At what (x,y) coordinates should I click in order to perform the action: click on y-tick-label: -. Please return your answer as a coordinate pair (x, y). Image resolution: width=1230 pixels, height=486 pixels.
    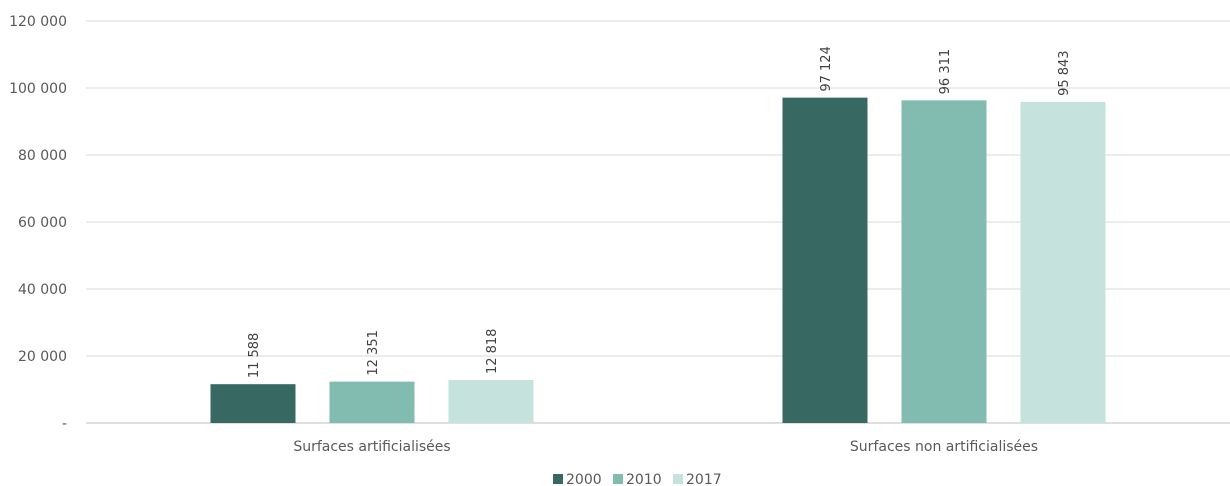
    Looking at the image, I should click on (64, 424).